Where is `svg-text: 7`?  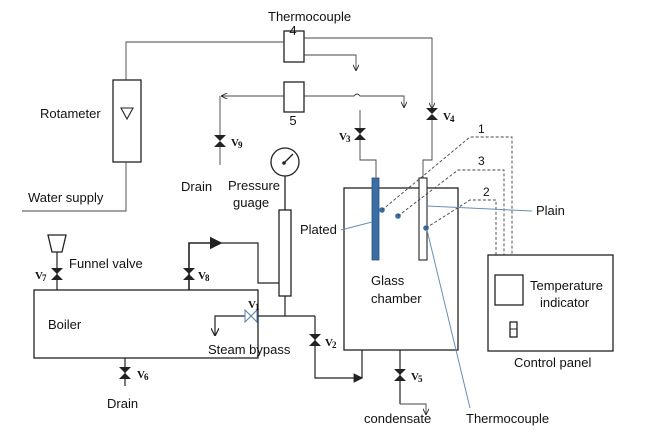
svg-text: 7 is located at coordinates (44, 278).